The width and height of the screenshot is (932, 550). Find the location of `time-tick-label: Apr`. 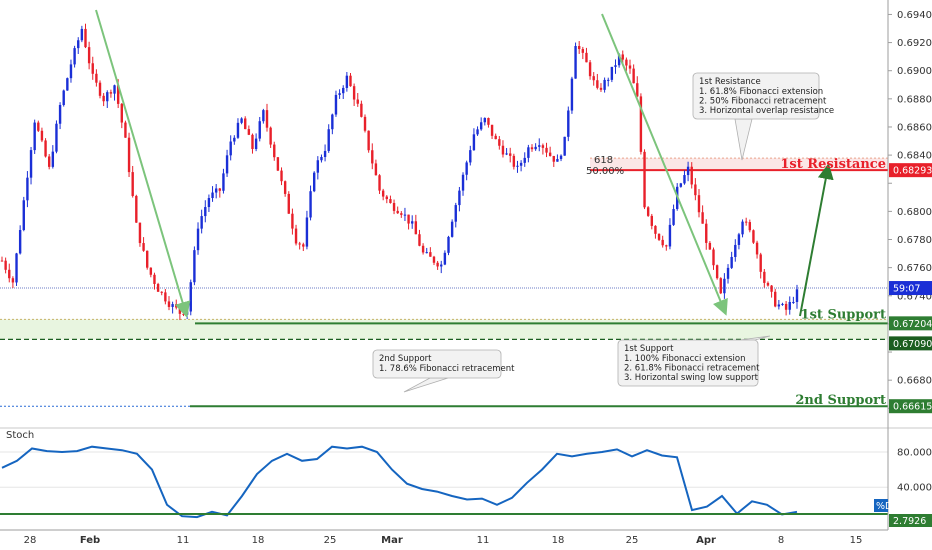

time-tick-label: Apr is located at coordinates (706, 540).